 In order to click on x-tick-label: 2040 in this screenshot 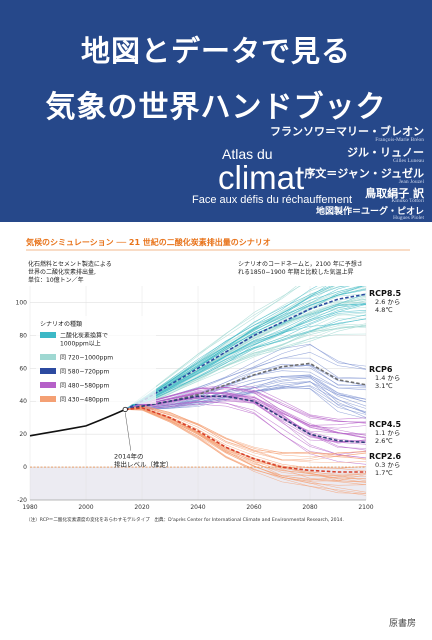, I will do `click(197, 507)`.